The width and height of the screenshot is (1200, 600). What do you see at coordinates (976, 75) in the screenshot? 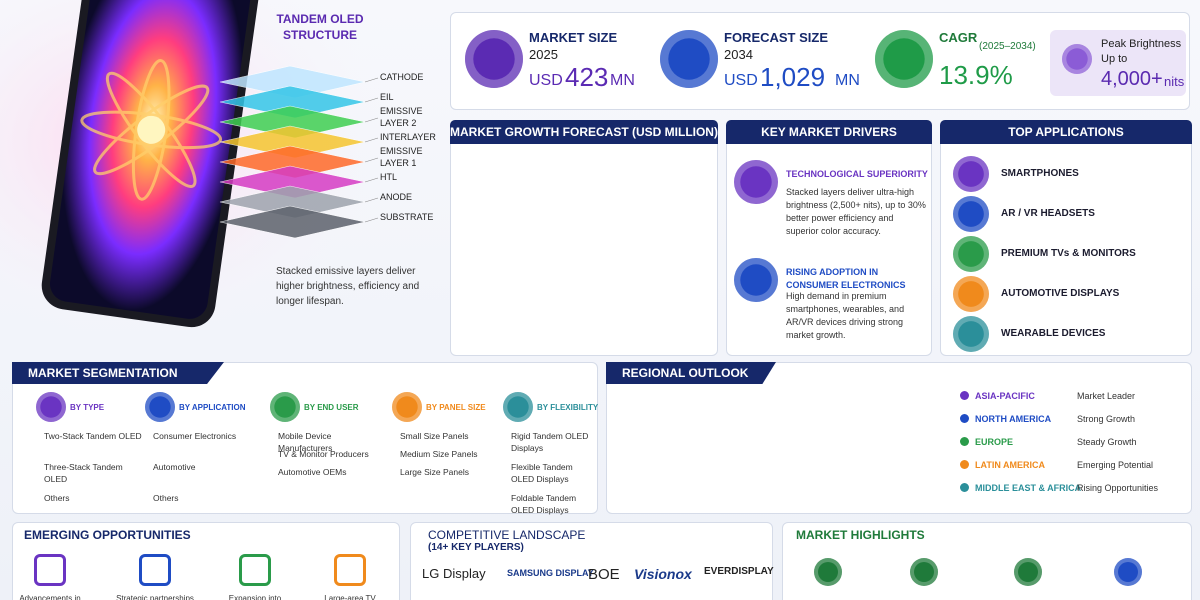
I see `kpi-value: 13.9%` at bounding box center [976, 75].